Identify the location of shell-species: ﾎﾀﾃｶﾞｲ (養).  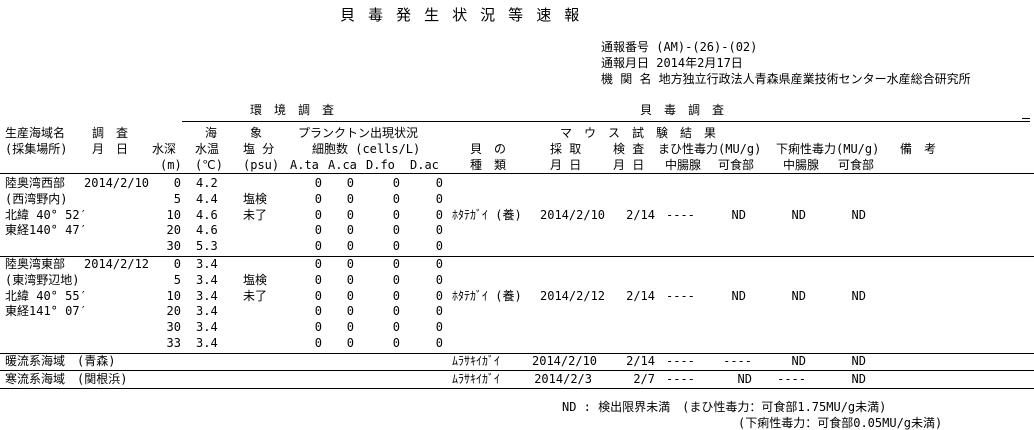
(487, 214).